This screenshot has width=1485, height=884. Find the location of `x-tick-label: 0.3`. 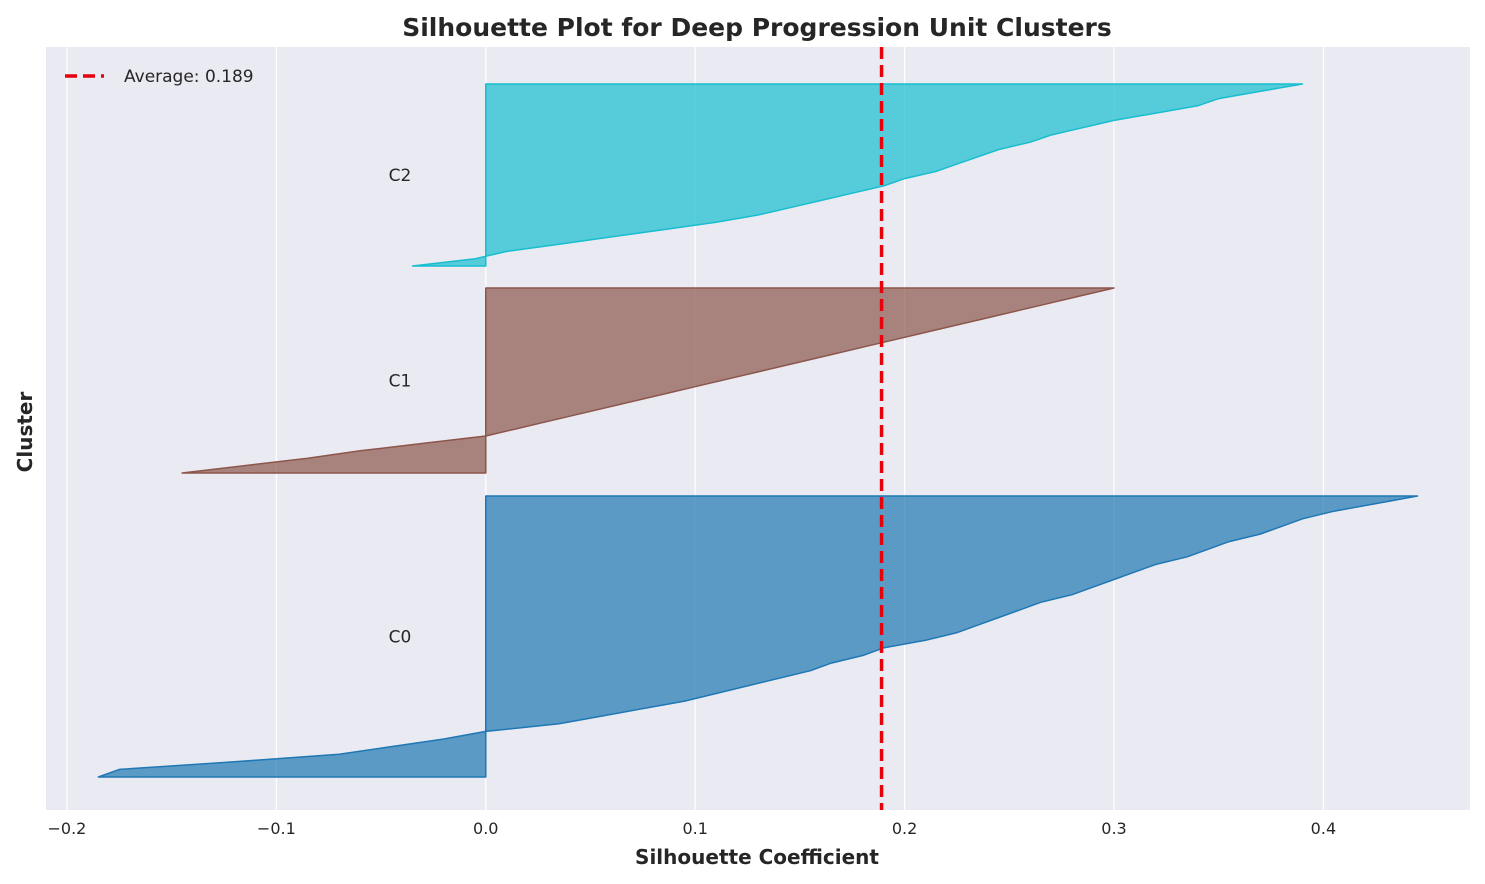

x-tick-label: 0.3 is located at coordinates (1113, 828).